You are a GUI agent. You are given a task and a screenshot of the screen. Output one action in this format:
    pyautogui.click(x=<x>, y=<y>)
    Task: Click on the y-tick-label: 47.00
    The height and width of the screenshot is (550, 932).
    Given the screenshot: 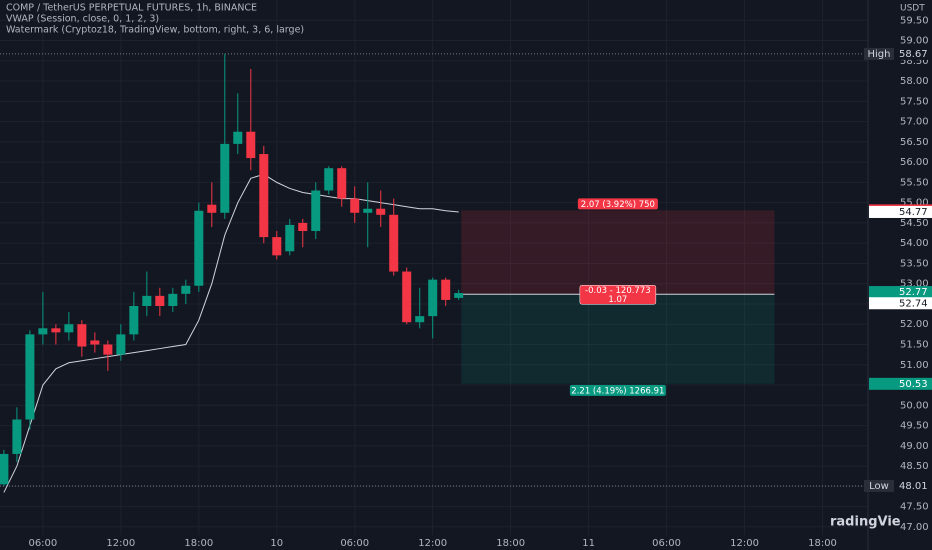 What is the action you would take?
    pyautogui.click(x=914, y=527)
    